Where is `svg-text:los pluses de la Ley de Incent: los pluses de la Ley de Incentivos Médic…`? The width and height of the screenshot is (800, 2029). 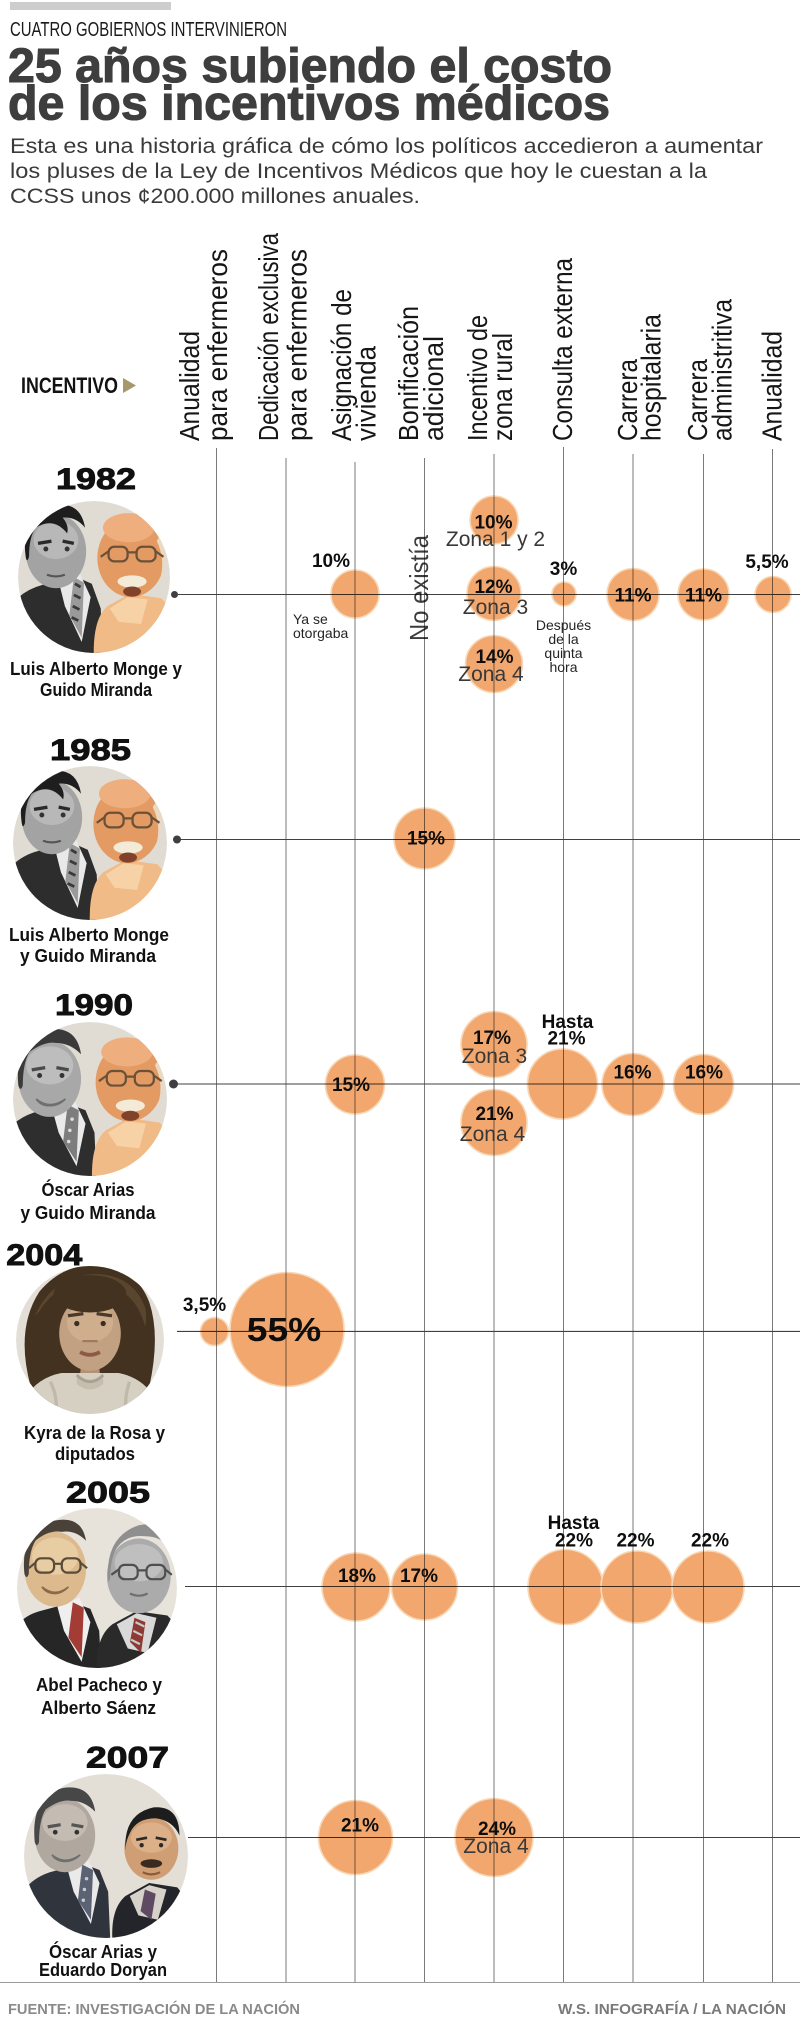 svg-text:los pluses de la Ley de Incent: los pluses de la Ley de Incentivos Médic… is located at coordinates (358, 171).